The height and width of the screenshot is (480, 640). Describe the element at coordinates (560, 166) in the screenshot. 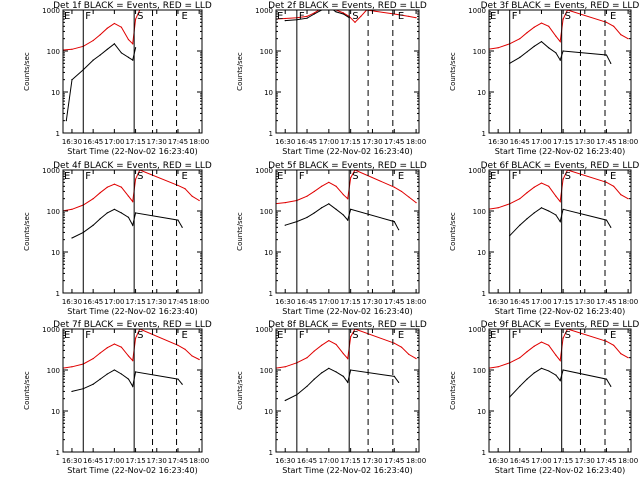

I see `panel-title: Det 6f BLACK = Events, RED = LLD` at that location.